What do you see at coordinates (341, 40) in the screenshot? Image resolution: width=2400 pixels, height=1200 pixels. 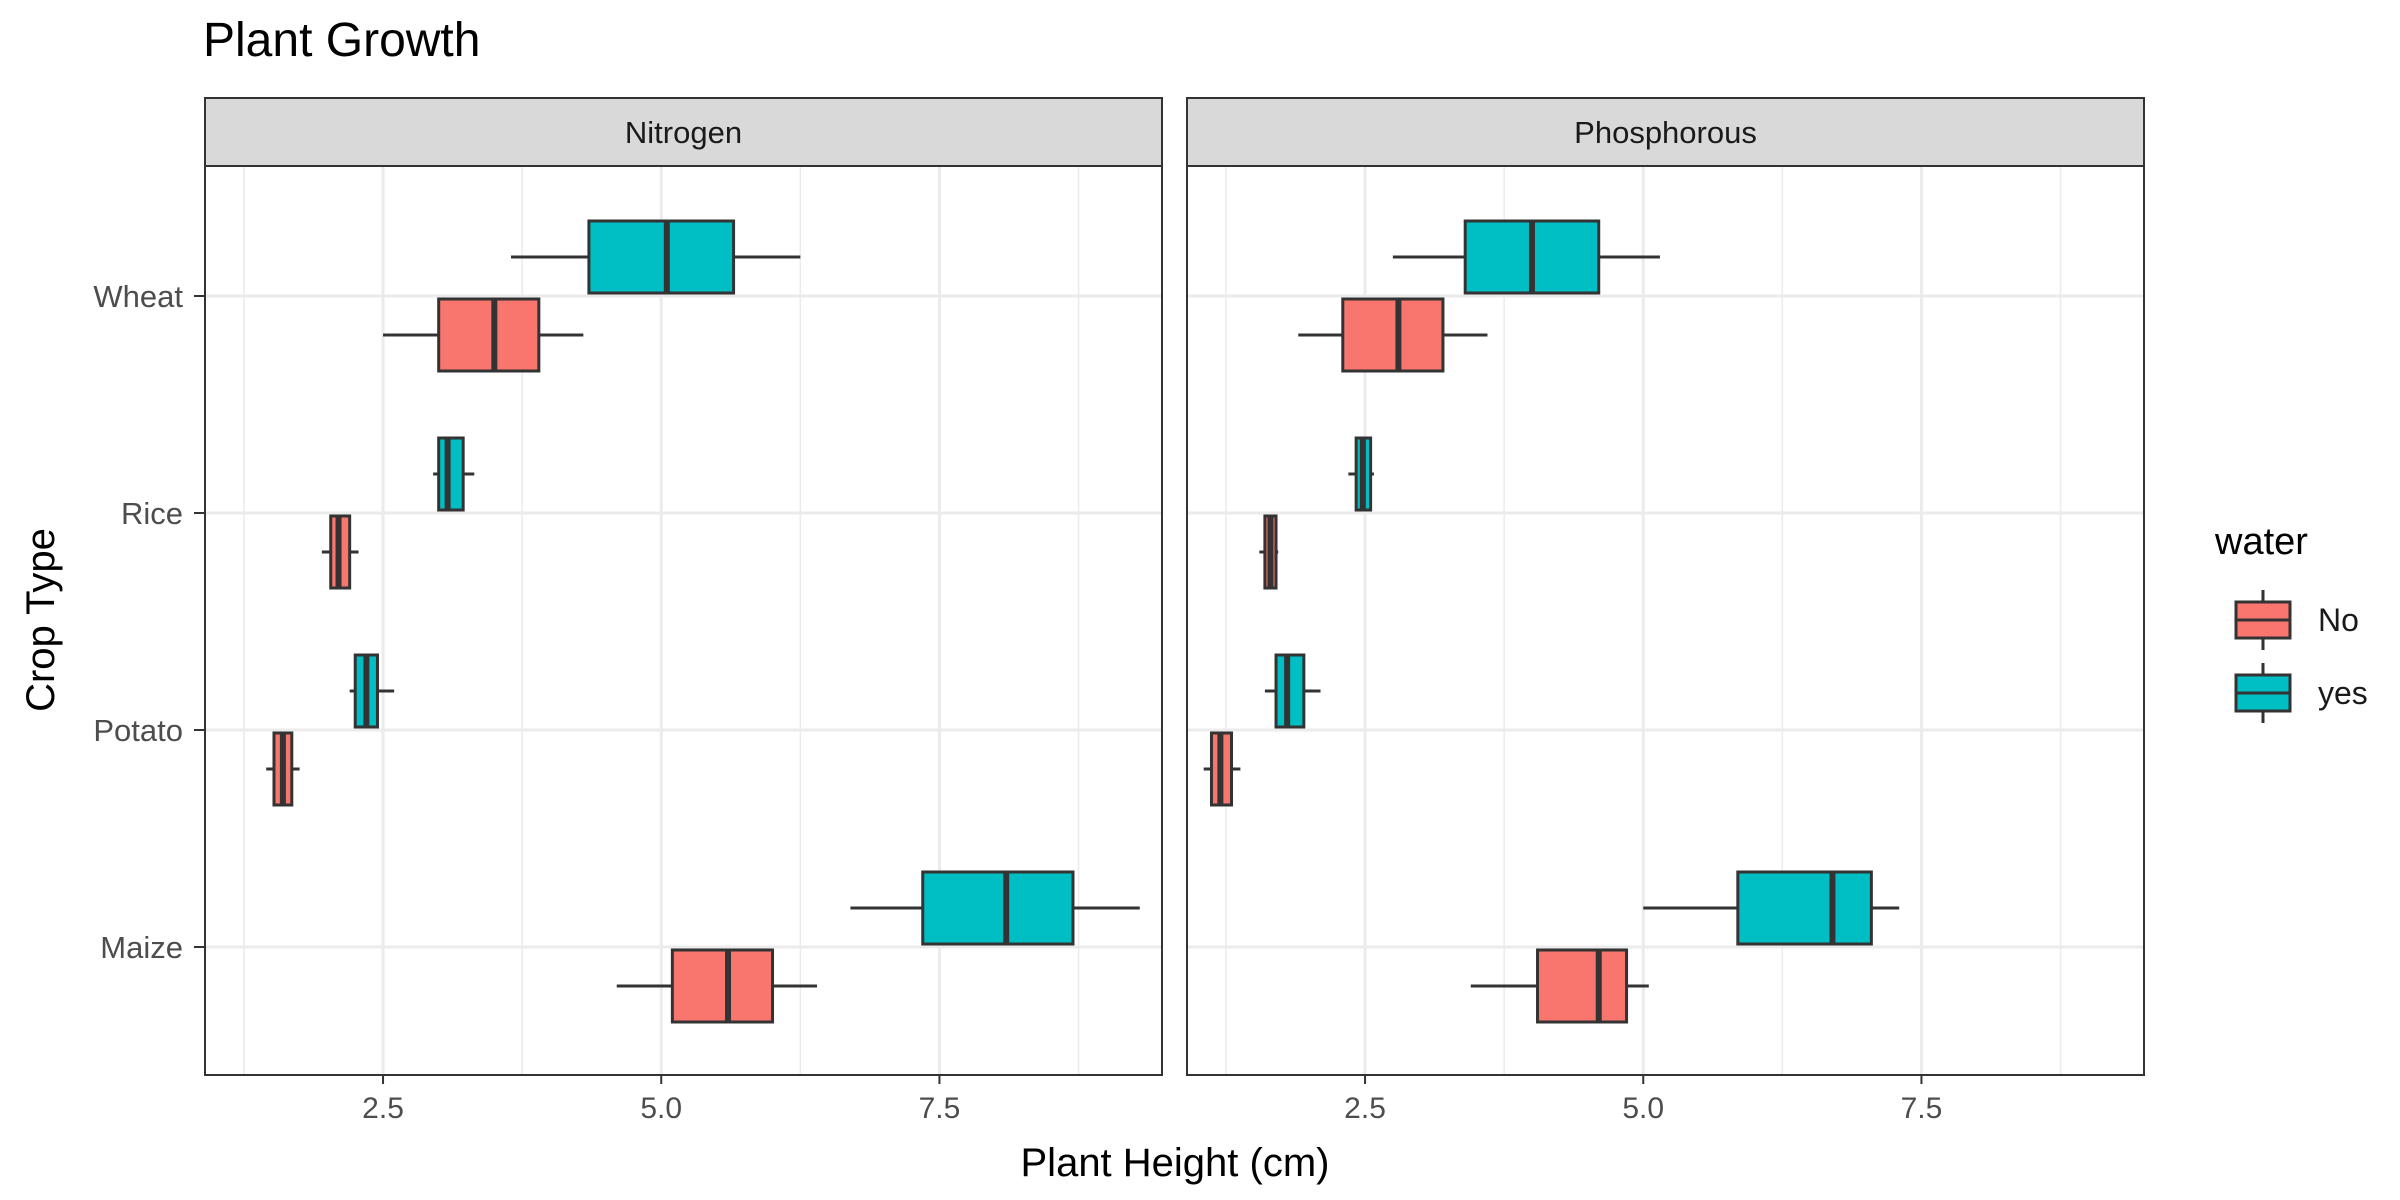 I see `chart-title: Plant Growth` at bounding box center [341, 40].